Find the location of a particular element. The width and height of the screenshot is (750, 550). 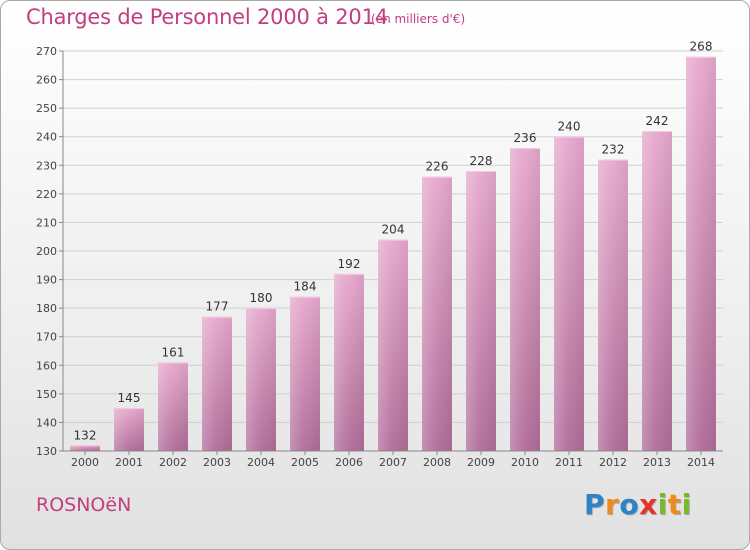

chart-title: Charges de Personnel 2000 à 2014 is located at coordinates (207, 17).